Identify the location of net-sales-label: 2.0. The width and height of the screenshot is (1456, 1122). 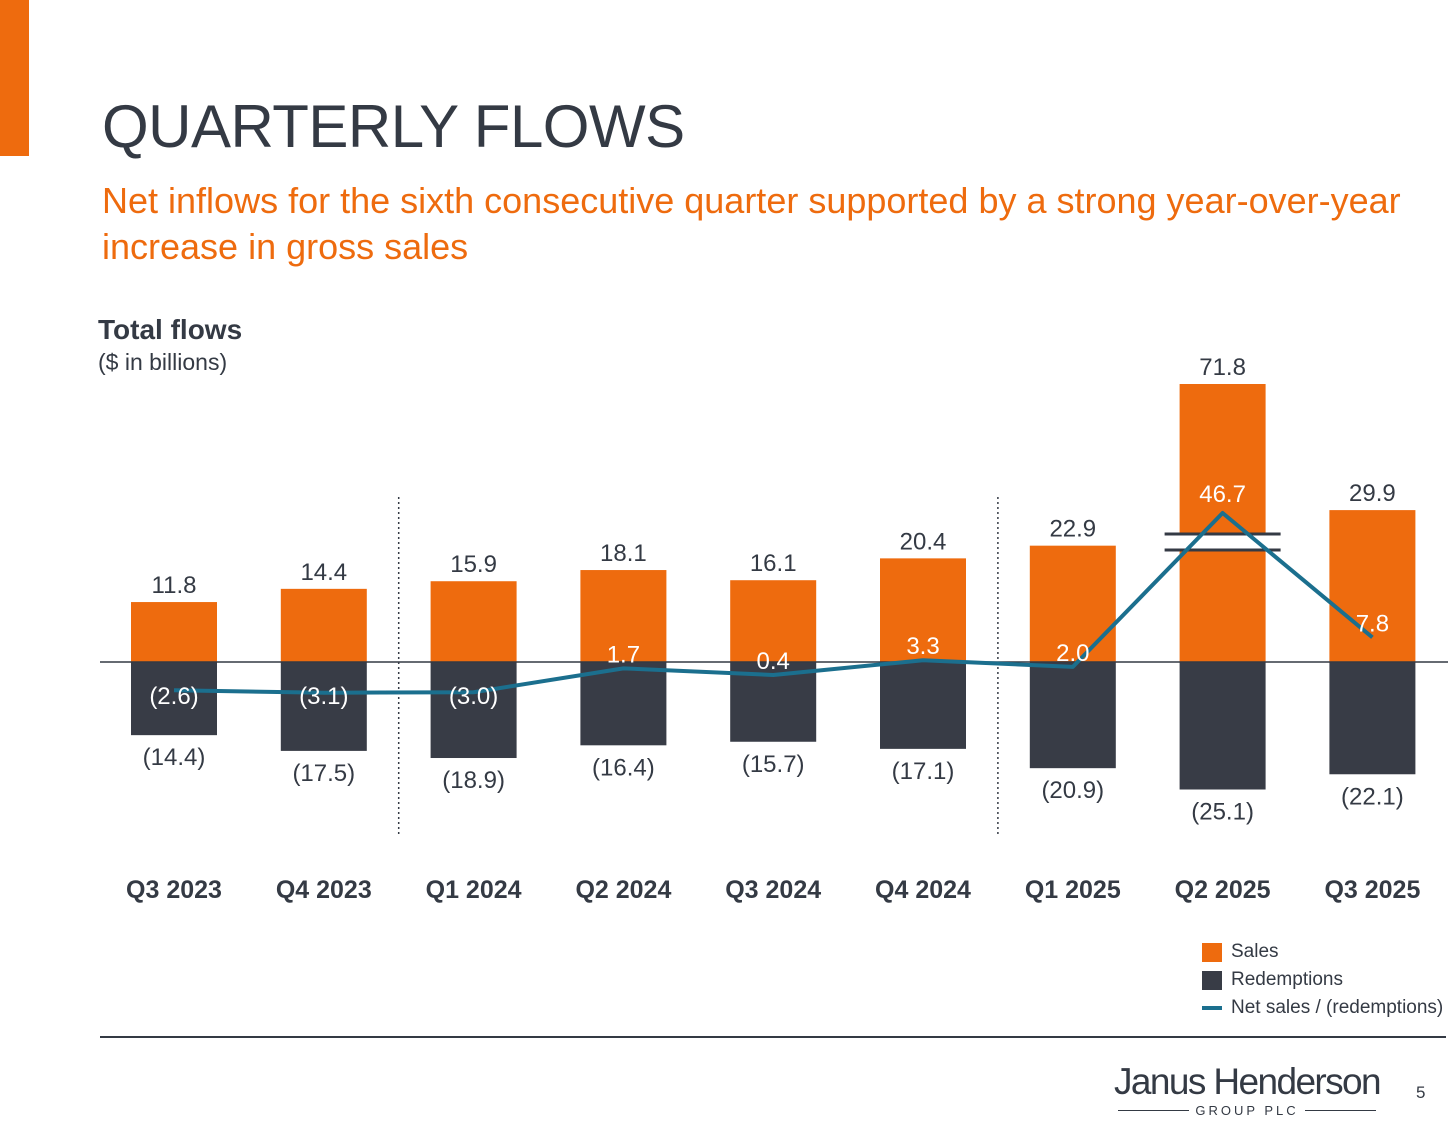
(1072, 653).